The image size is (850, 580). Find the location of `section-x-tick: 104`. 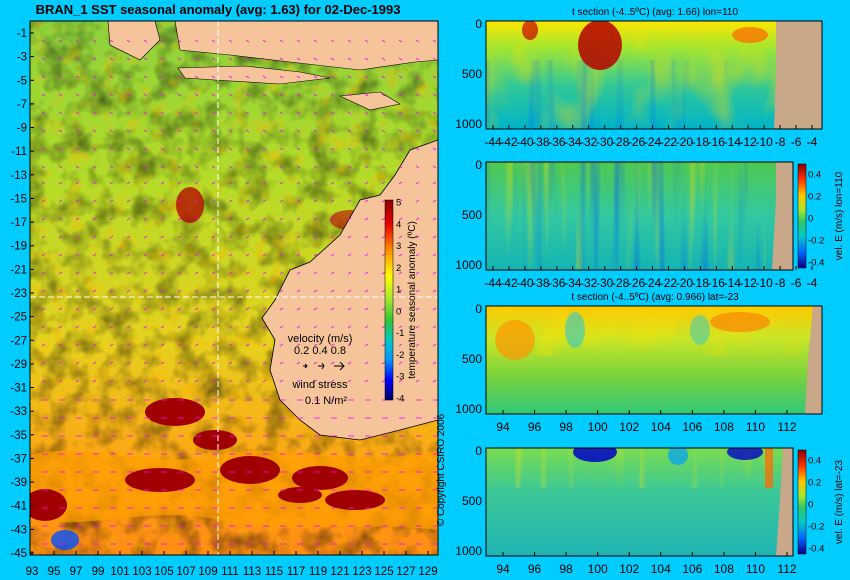

section-x-tick: 104 is located at coordinates (661, 427).